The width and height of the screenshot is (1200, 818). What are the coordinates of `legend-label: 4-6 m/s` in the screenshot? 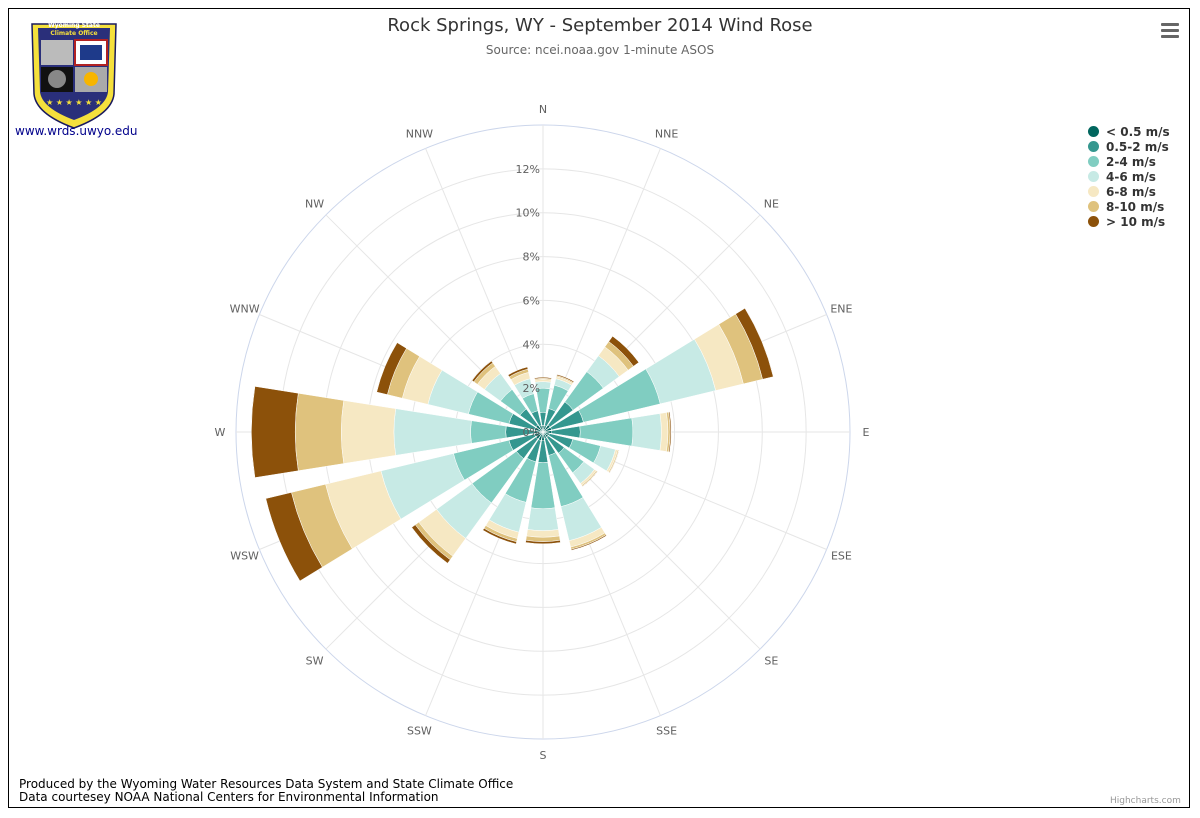 It's located at (1131, 176).